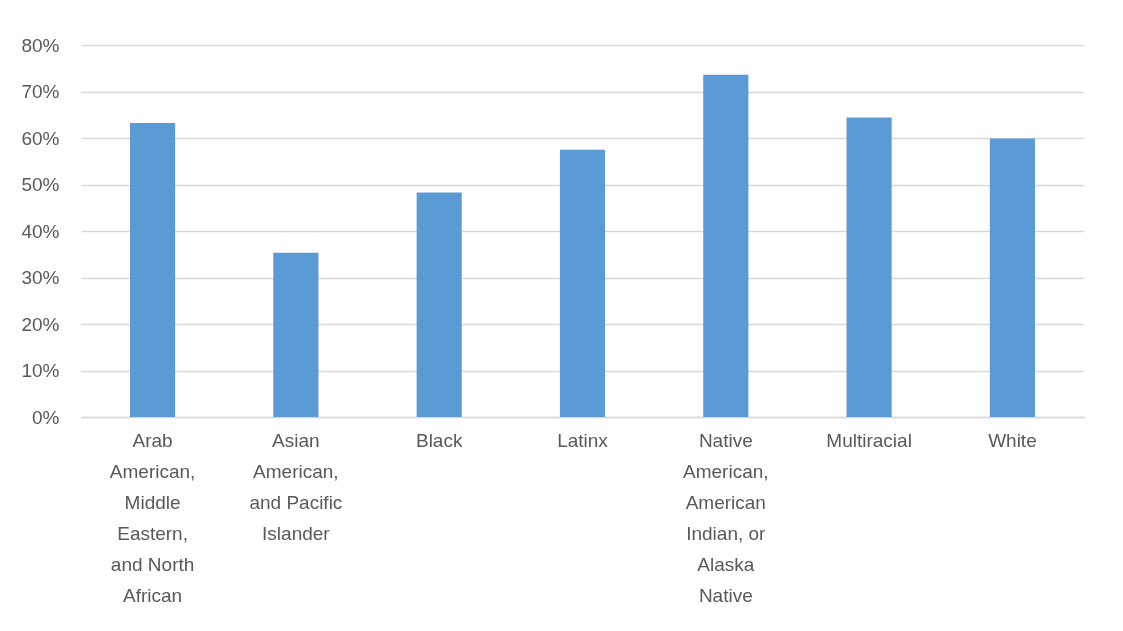  I want to click on y-tick-label: 0%, so click(46, 417).